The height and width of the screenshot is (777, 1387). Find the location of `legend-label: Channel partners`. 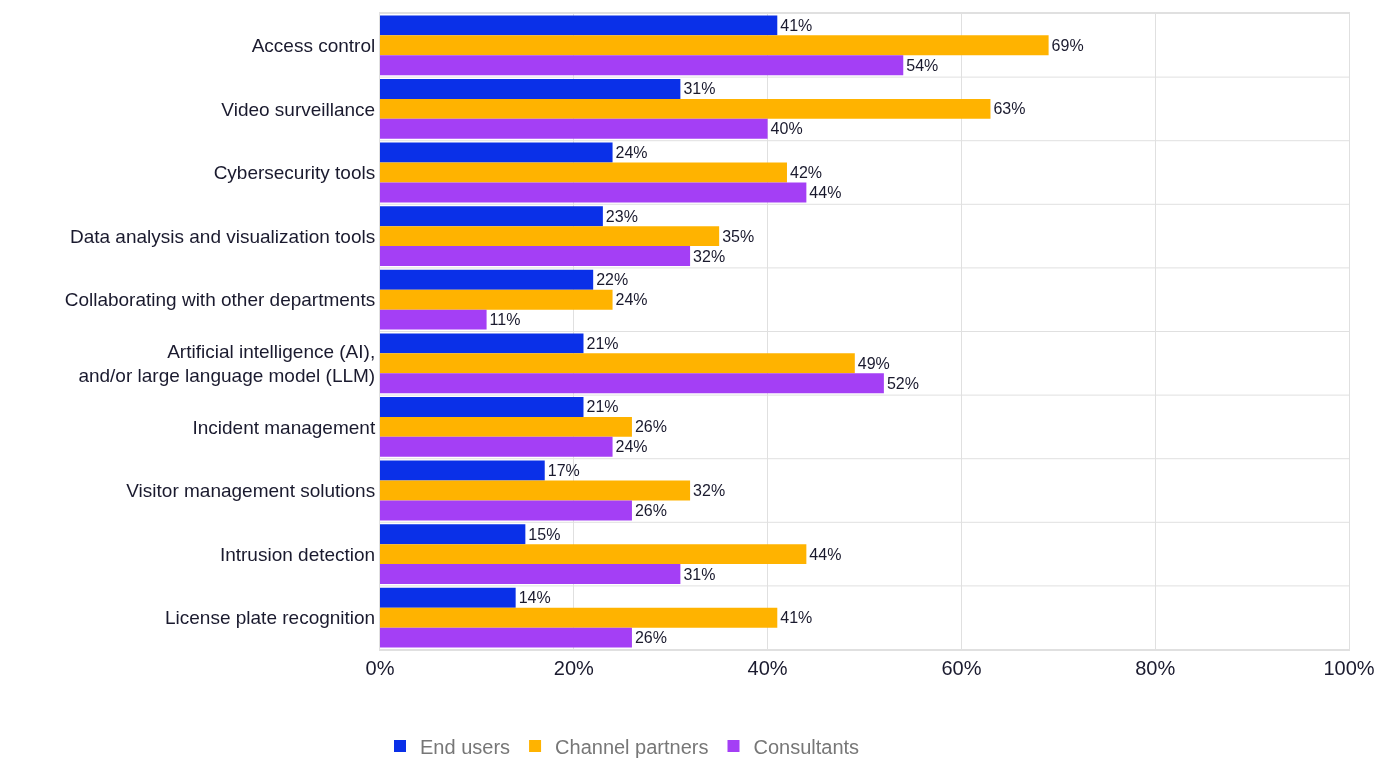

legend-label: Channel partners is located at coordinates (632, 746).